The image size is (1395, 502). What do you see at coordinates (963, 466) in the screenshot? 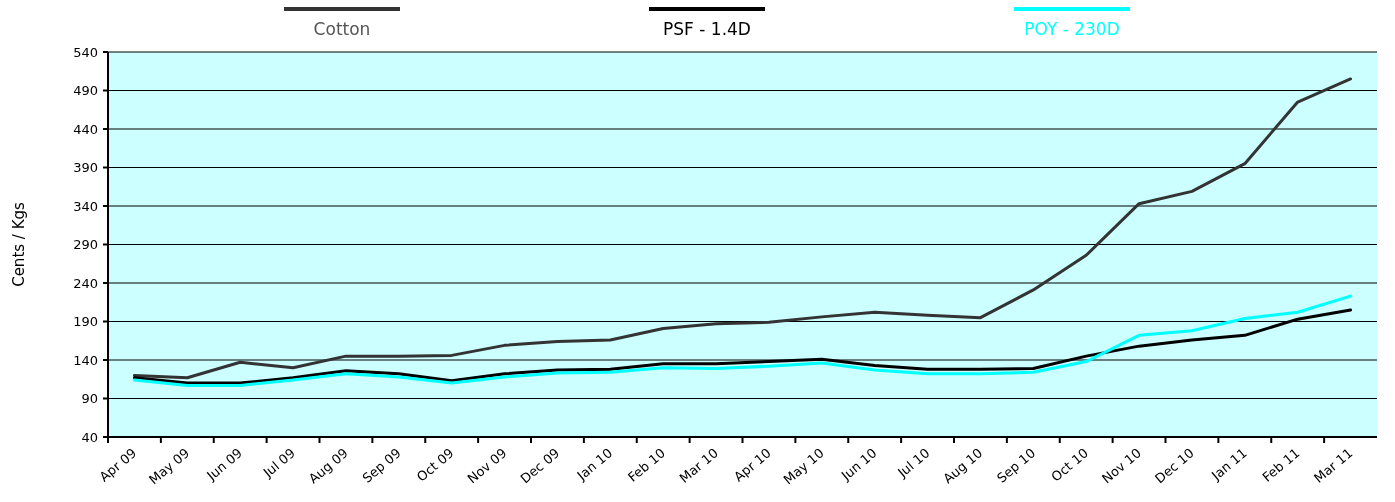
I see `x-tick-label: Aug 10` at bounding box center [963, 466].